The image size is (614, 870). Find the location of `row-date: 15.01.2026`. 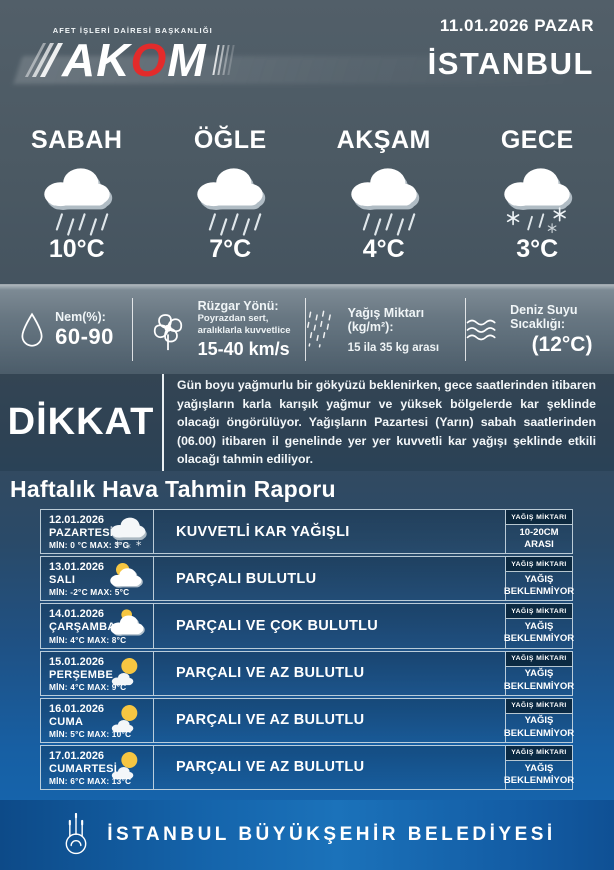

row-date: 15.01.2026 is located at coordinates (77, 661).